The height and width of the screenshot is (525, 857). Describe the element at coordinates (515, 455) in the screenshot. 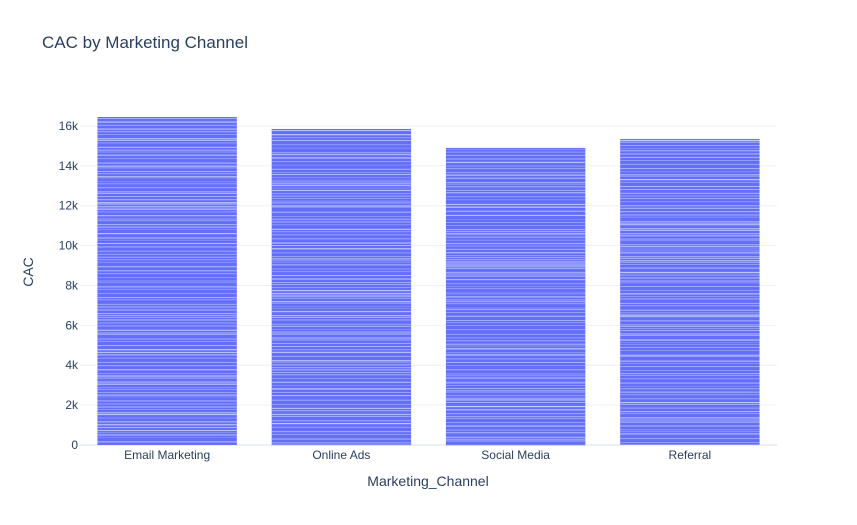

I see `x-tick-label: Social Media` at that location.